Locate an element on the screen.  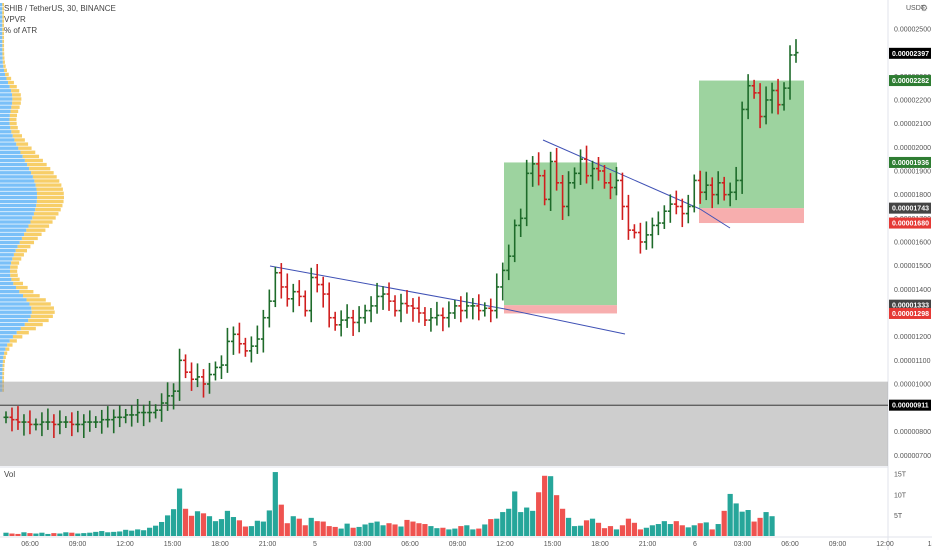
gear-icon: ⚙ is located at coordinates (924, 8).